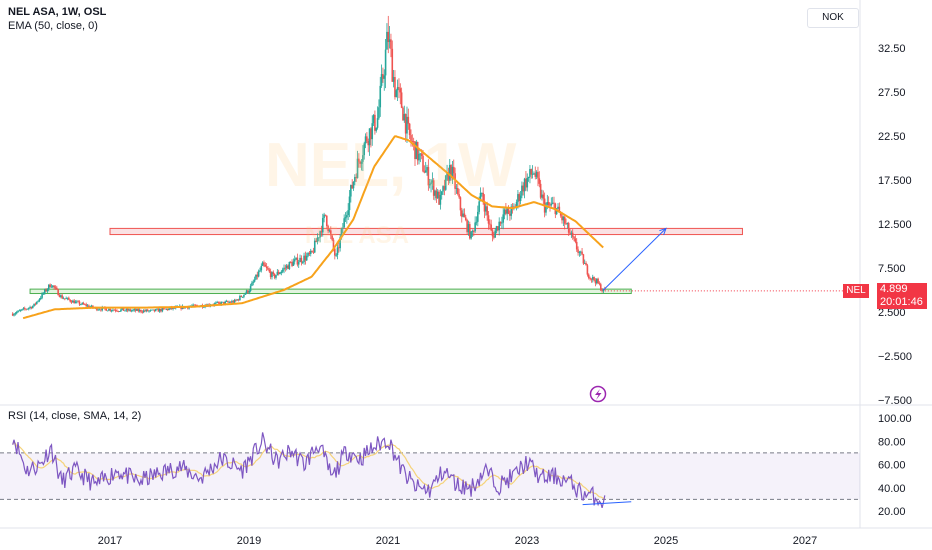  Describe the element at coordinates (895, 181) in the screenshot. I see `price-axis-label: 17.500` at that location.